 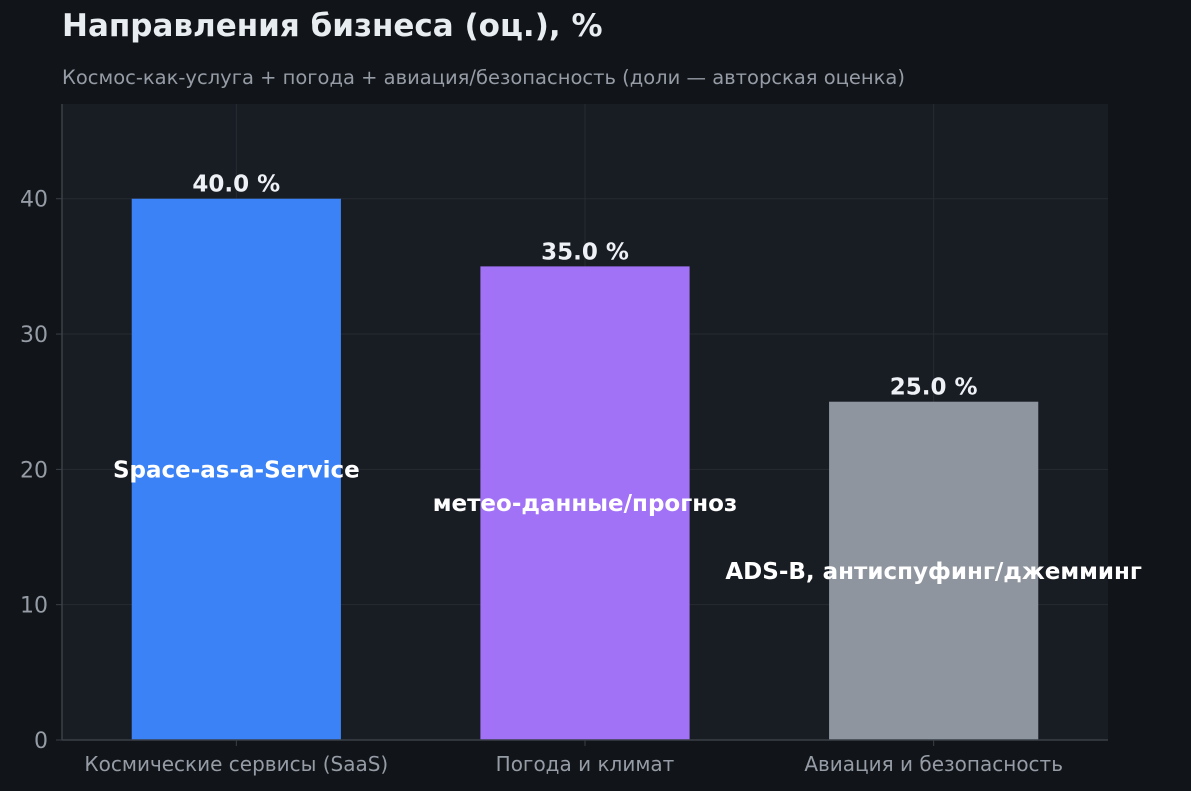 What do you see at coordinates (236, 764) in the screenshot?
I see `x-tick-label: Космические сервисы (SaaS)` at bounding box center [236, 764].